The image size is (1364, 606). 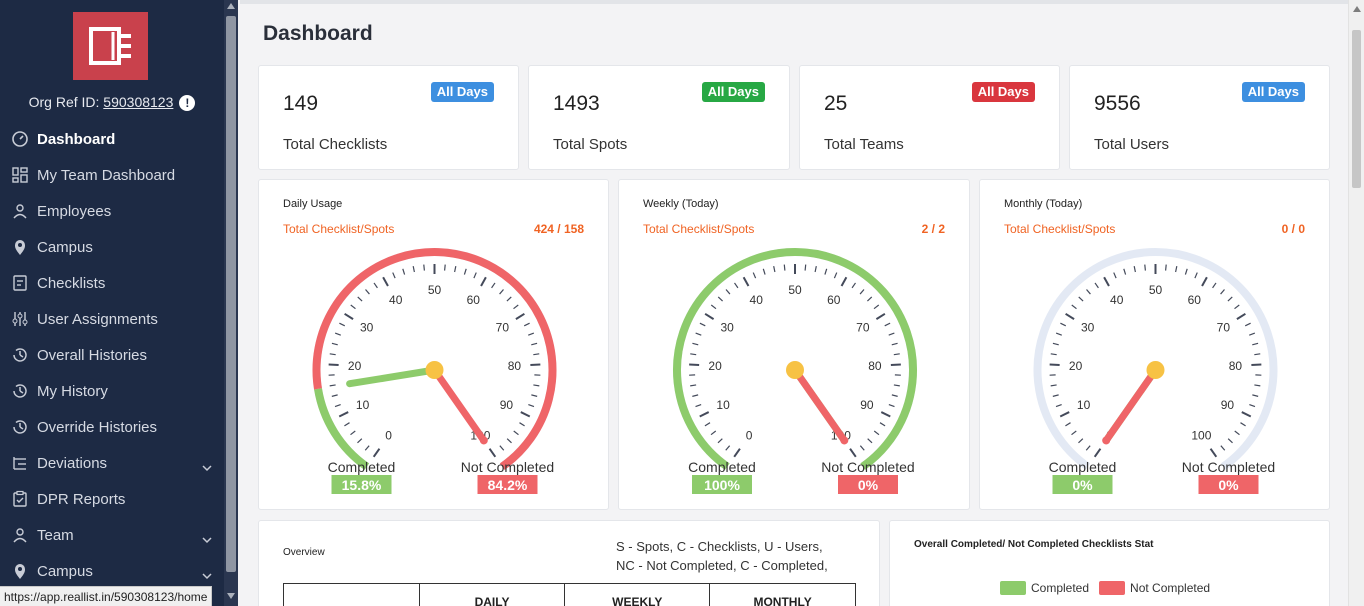 I want to click on sidebar-item-my-history: My History, so click(x=112, y=391).